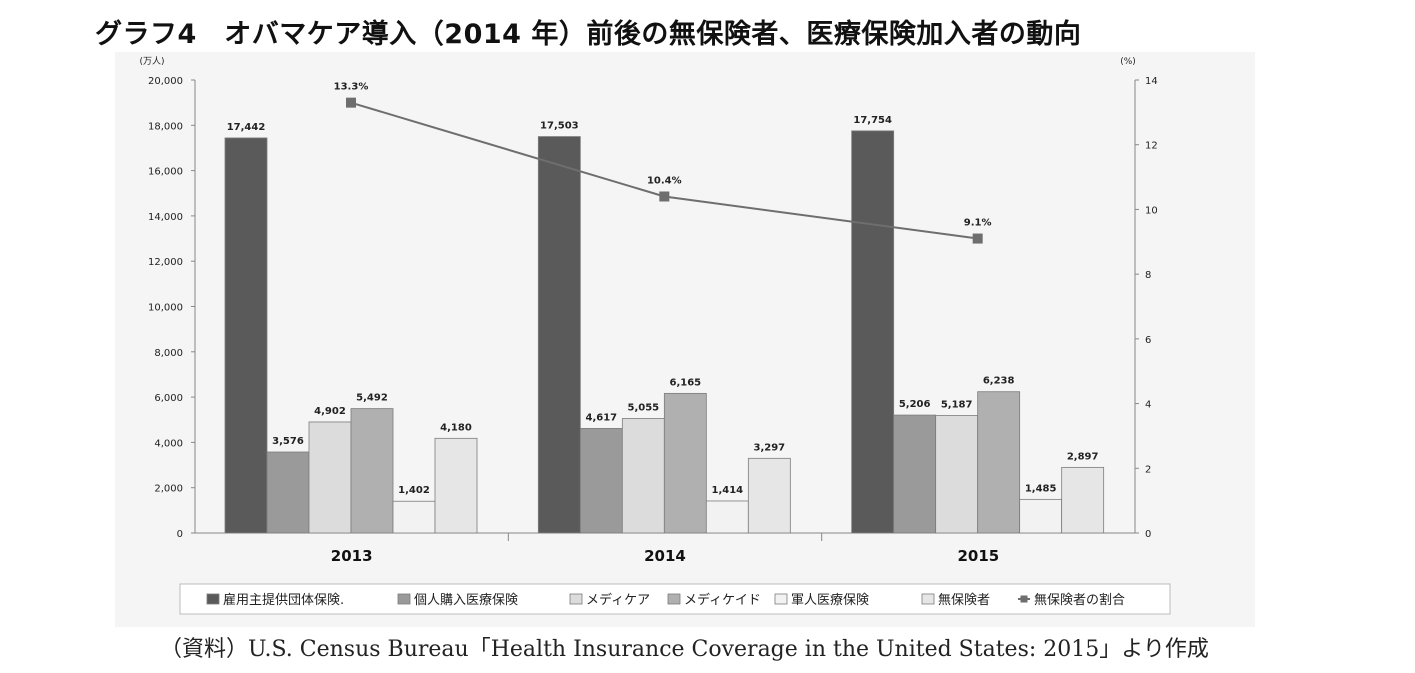 The height and width of the screenshot is (673, 1415). I want to click on legend-swatch-marker, so click(1024, 599).